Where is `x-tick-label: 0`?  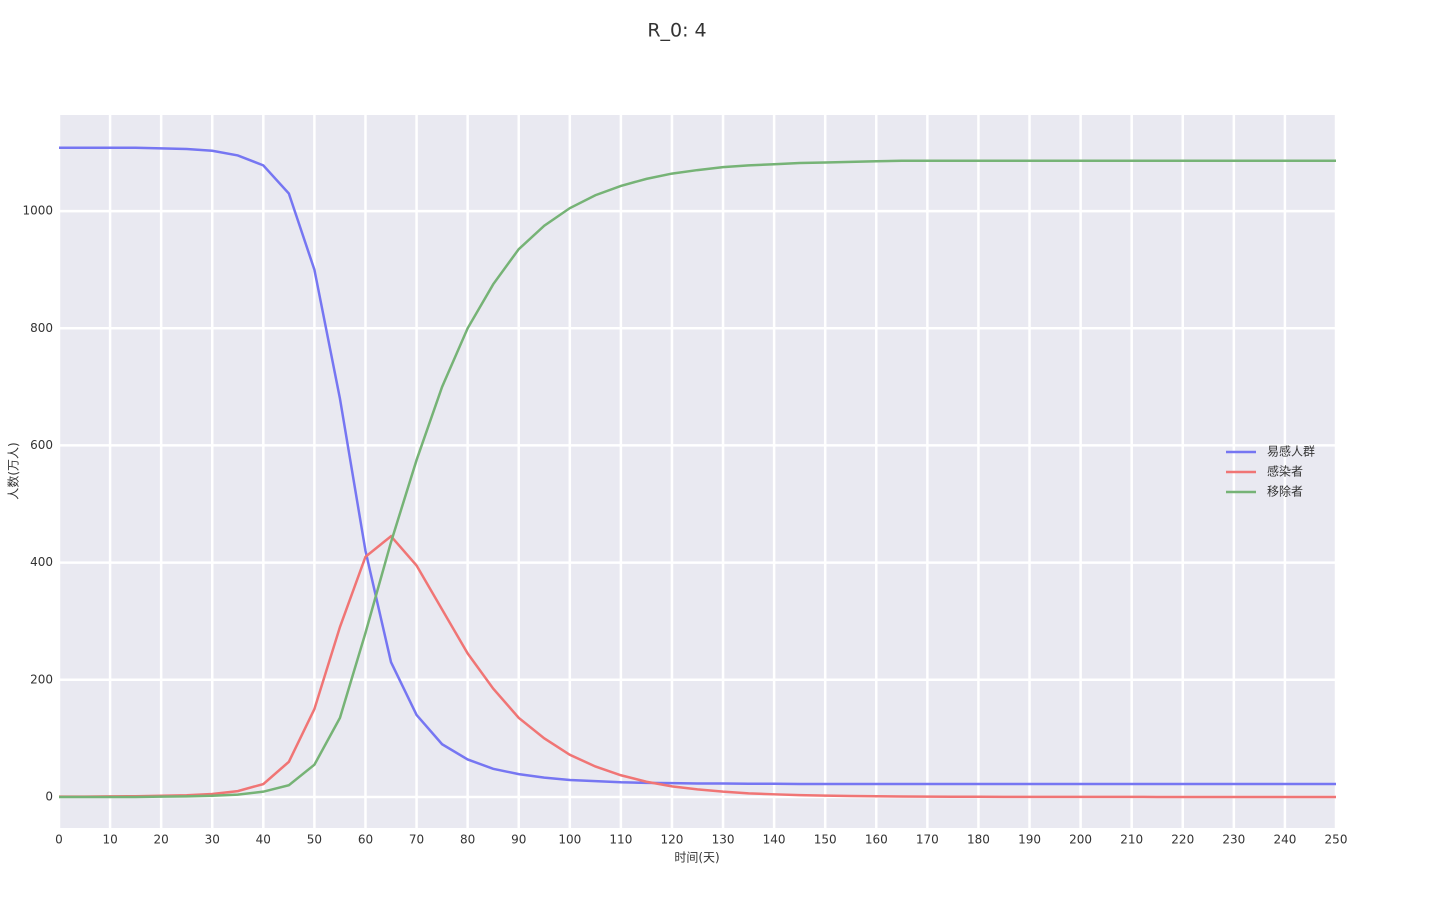 x-tick-label: 0 is located at coordinates (59, 840).